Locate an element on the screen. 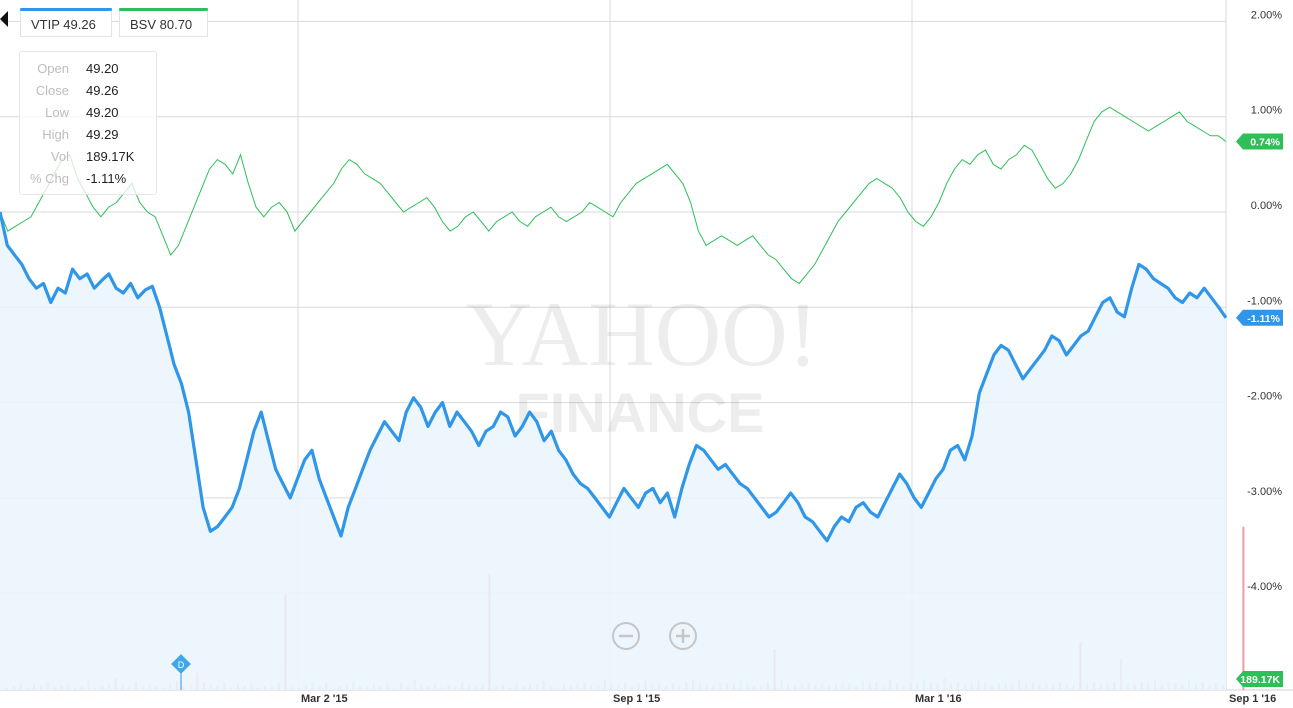 The height and width of the screenshot is (708, 1293). y-axis: 2.00% 1.00% 0.00% -1.00% -2.00% -3.00% -4.00% is located at coordinates (1264, 301).